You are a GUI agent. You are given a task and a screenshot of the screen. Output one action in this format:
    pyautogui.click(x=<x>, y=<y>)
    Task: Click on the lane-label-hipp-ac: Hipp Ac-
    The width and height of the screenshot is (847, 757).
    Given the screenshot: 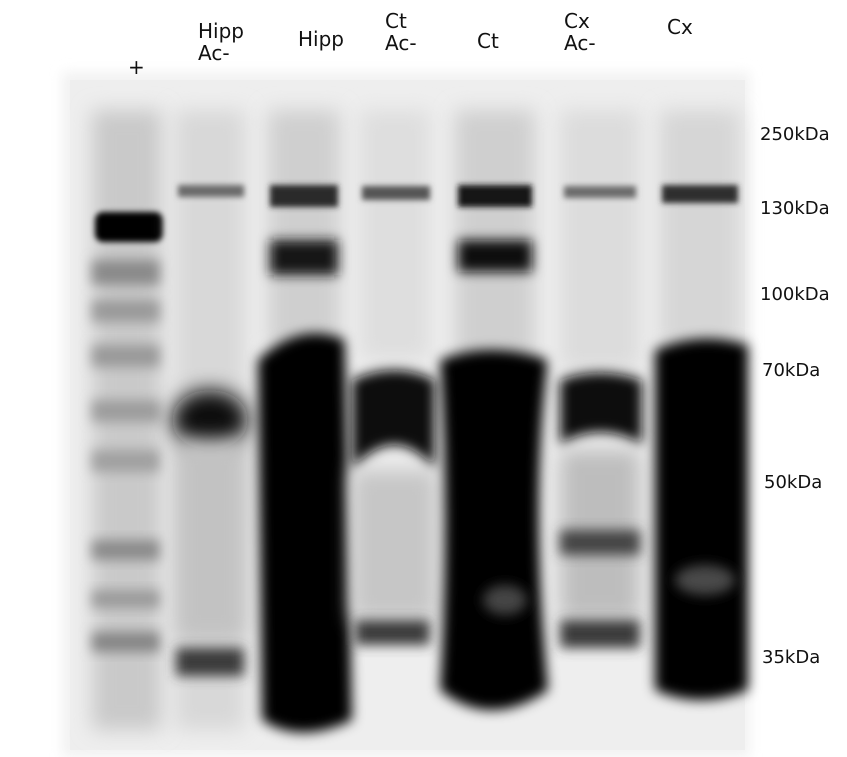 What is the action you would take?
    pyautogui.click(x=221, y=42)
    